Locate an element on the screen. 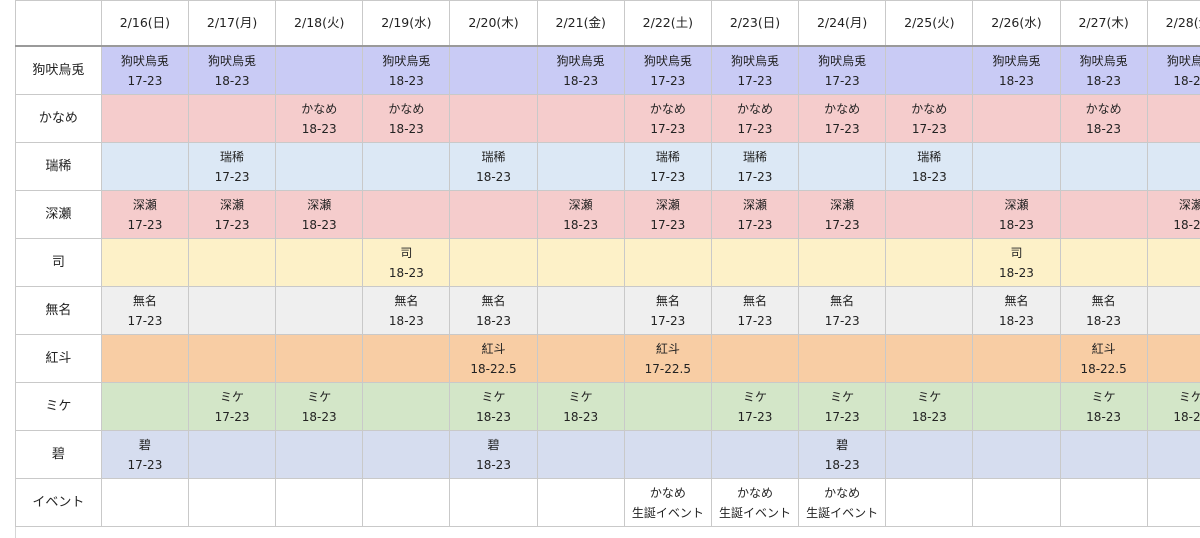 Image resolution: width=1200 pixels, height=538 pixels. row-label: ミケ is located at coordinates (58, 406).